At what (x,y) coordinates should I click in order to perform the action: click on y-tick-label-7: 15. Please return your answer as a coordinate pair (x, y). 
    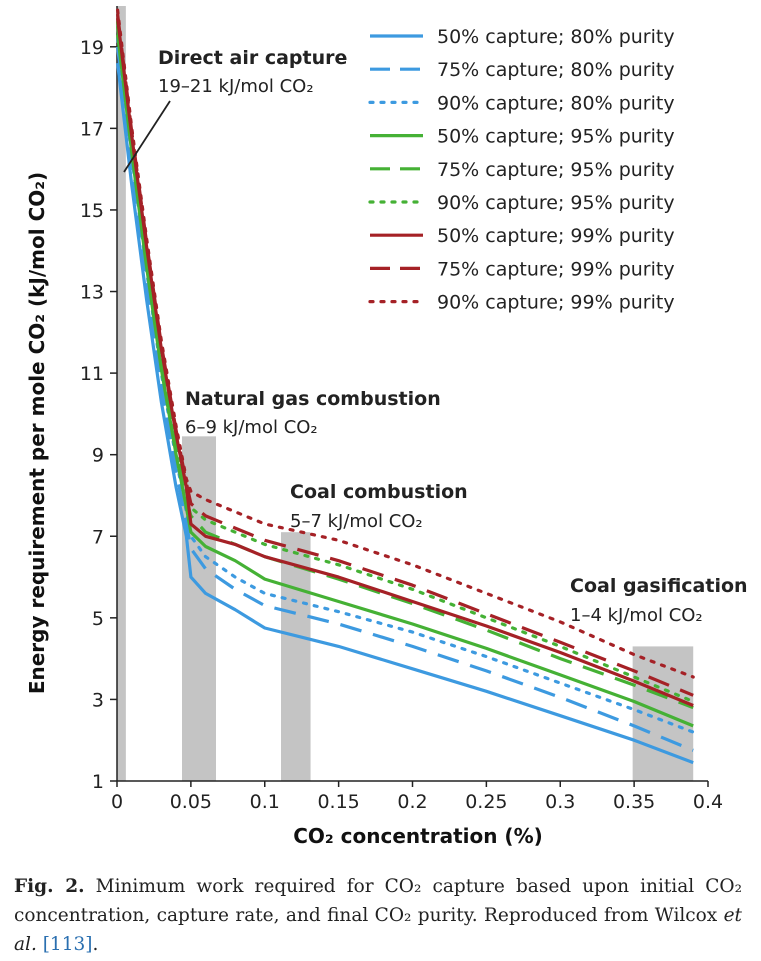
    Looking at the image, I should click on (92, 211).